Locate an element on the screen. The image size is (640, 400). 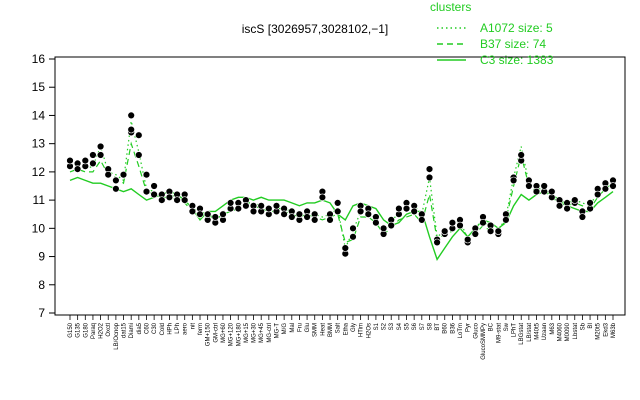
legend-title: clusters is located at coordinates (450, 7).